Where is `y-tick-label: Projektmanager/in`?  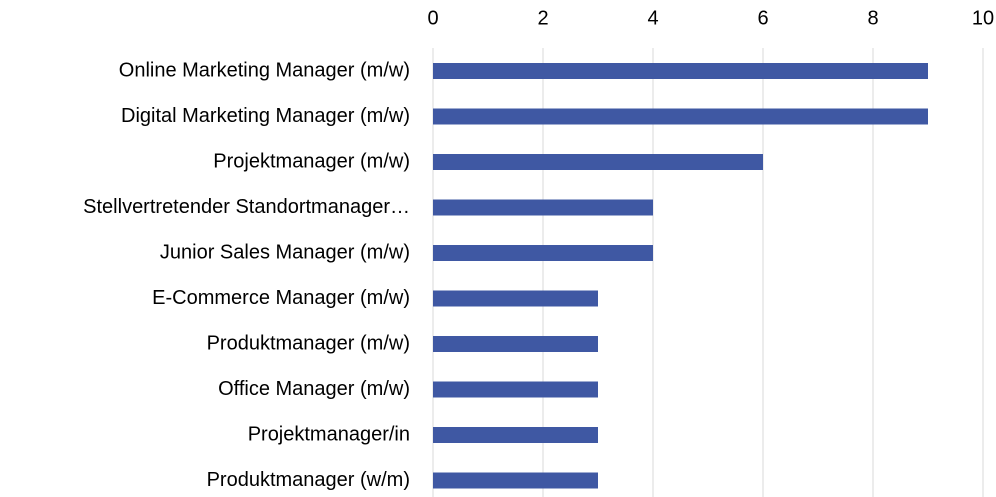 y-tick-label: Projektmanager/in is located at coordinates (329, 434).